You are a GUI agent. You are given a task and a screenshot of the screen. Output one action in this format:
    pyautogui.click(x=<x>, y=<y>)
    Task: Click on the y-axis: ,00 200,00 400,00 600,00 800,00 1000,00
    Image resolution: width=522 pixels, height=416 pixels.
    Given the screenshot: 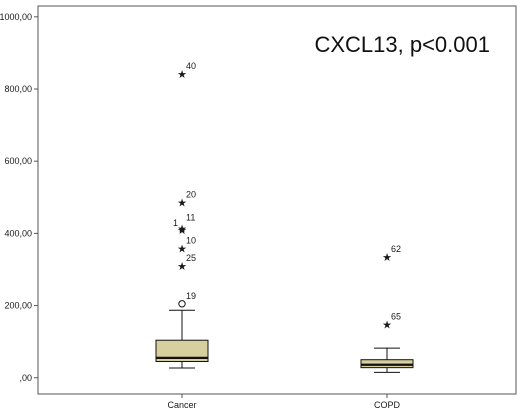 What is the action you would take?
    pyautogui.click(x=19, y=197)
    